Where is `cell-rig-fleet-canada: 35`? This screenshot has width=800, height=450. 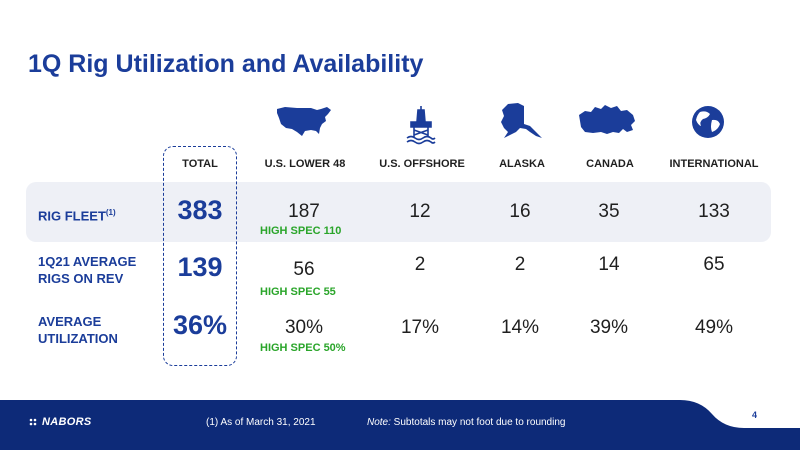 cell-rig-fleet-canada: 35 is located at coordinates (609, 211).